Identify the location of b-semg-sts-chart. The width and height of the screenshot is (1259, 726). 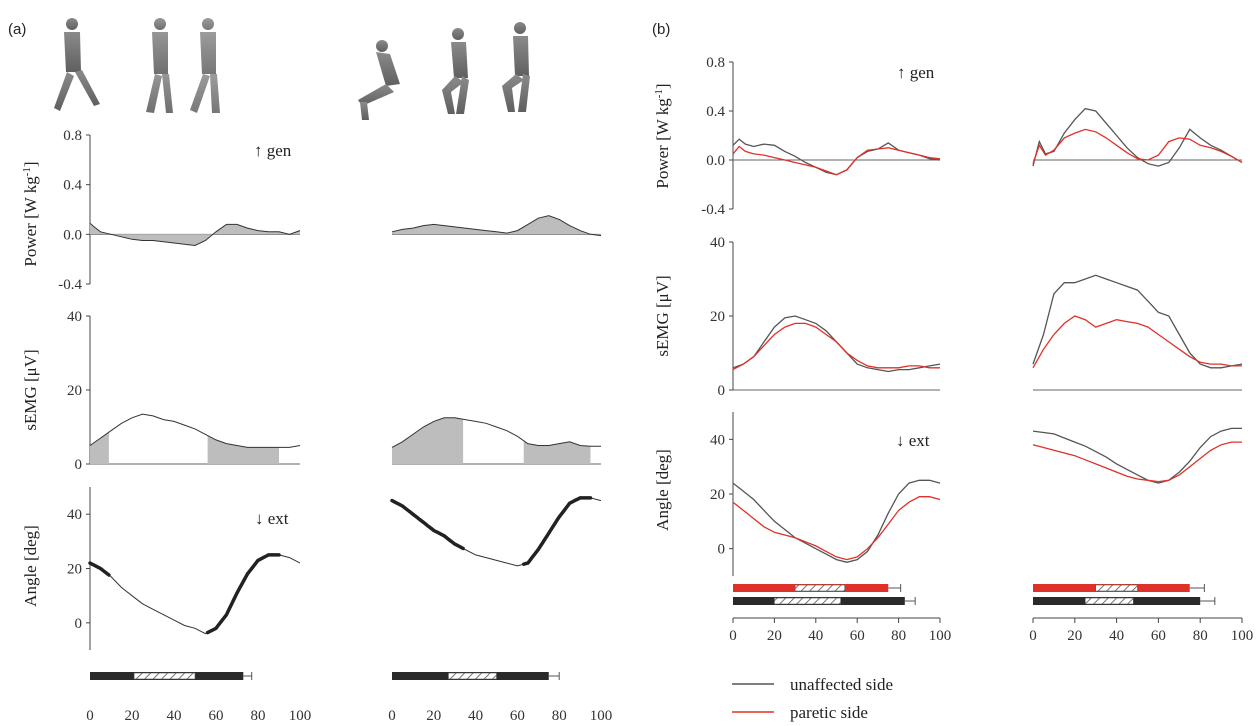
(1137, 332).